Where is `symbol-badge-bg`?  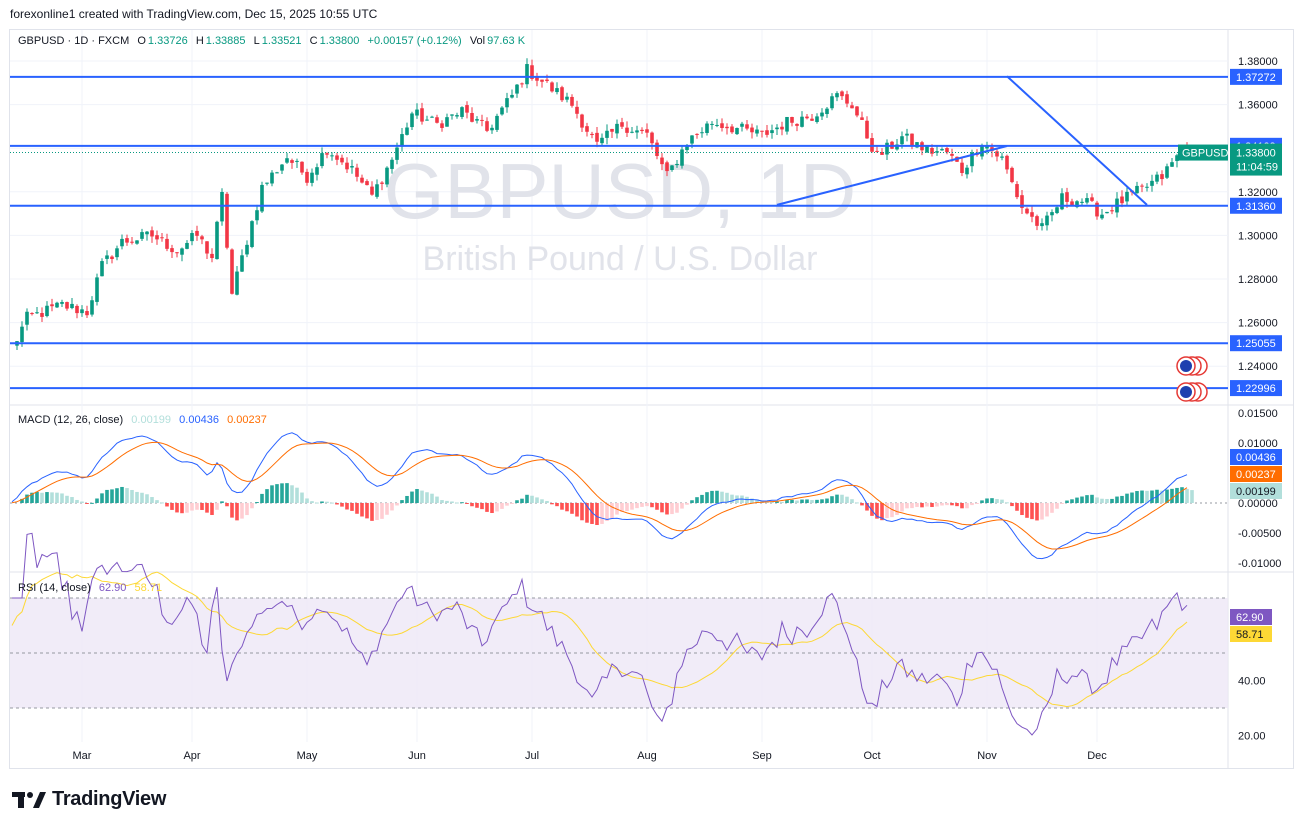 symbol-badge-bg is located at coordinates (1203, 152).